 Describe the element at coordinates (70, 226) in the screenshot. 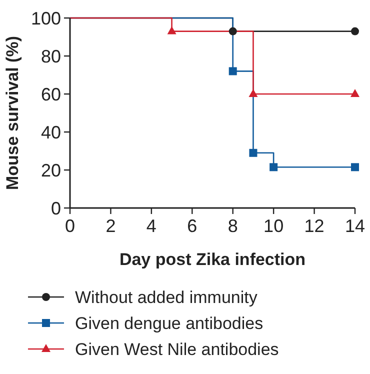

I see `x-tick-label: 0` at that location.